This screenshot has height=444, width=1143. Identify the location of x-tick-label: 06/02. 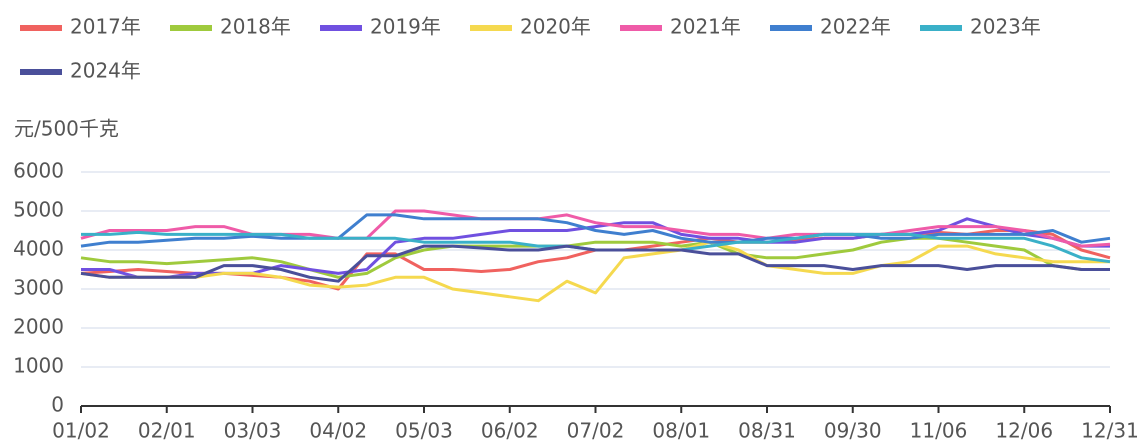
(510, 431).